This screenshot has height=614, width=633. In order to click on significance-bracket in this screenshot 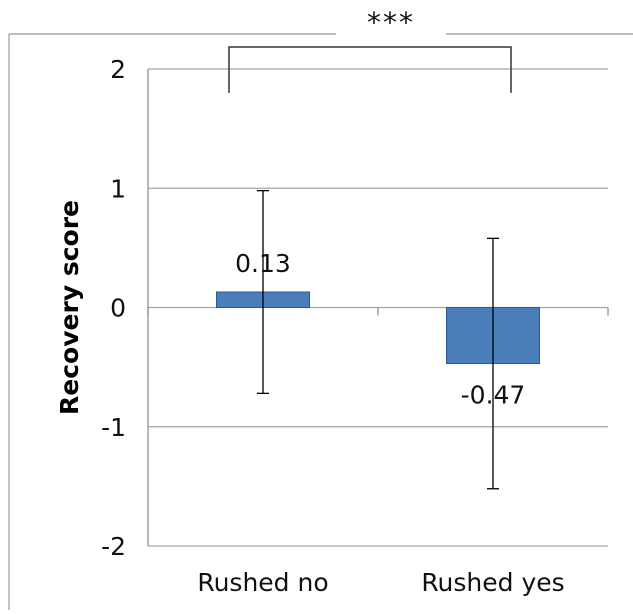, I will do `click(370, 69)`.